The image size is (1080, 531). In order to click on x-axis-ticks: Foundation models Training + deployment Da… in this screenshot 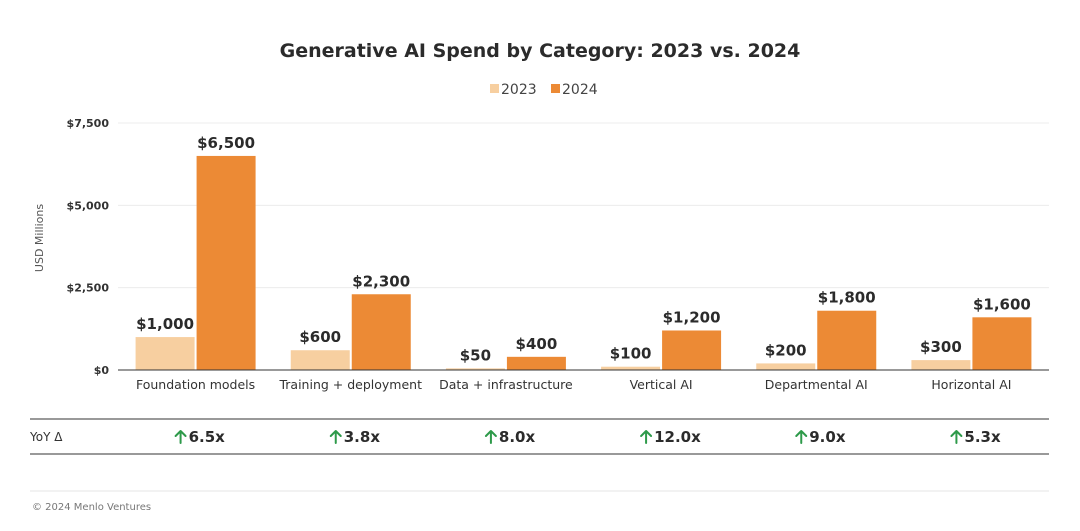, I will do `click(573, 384)`.